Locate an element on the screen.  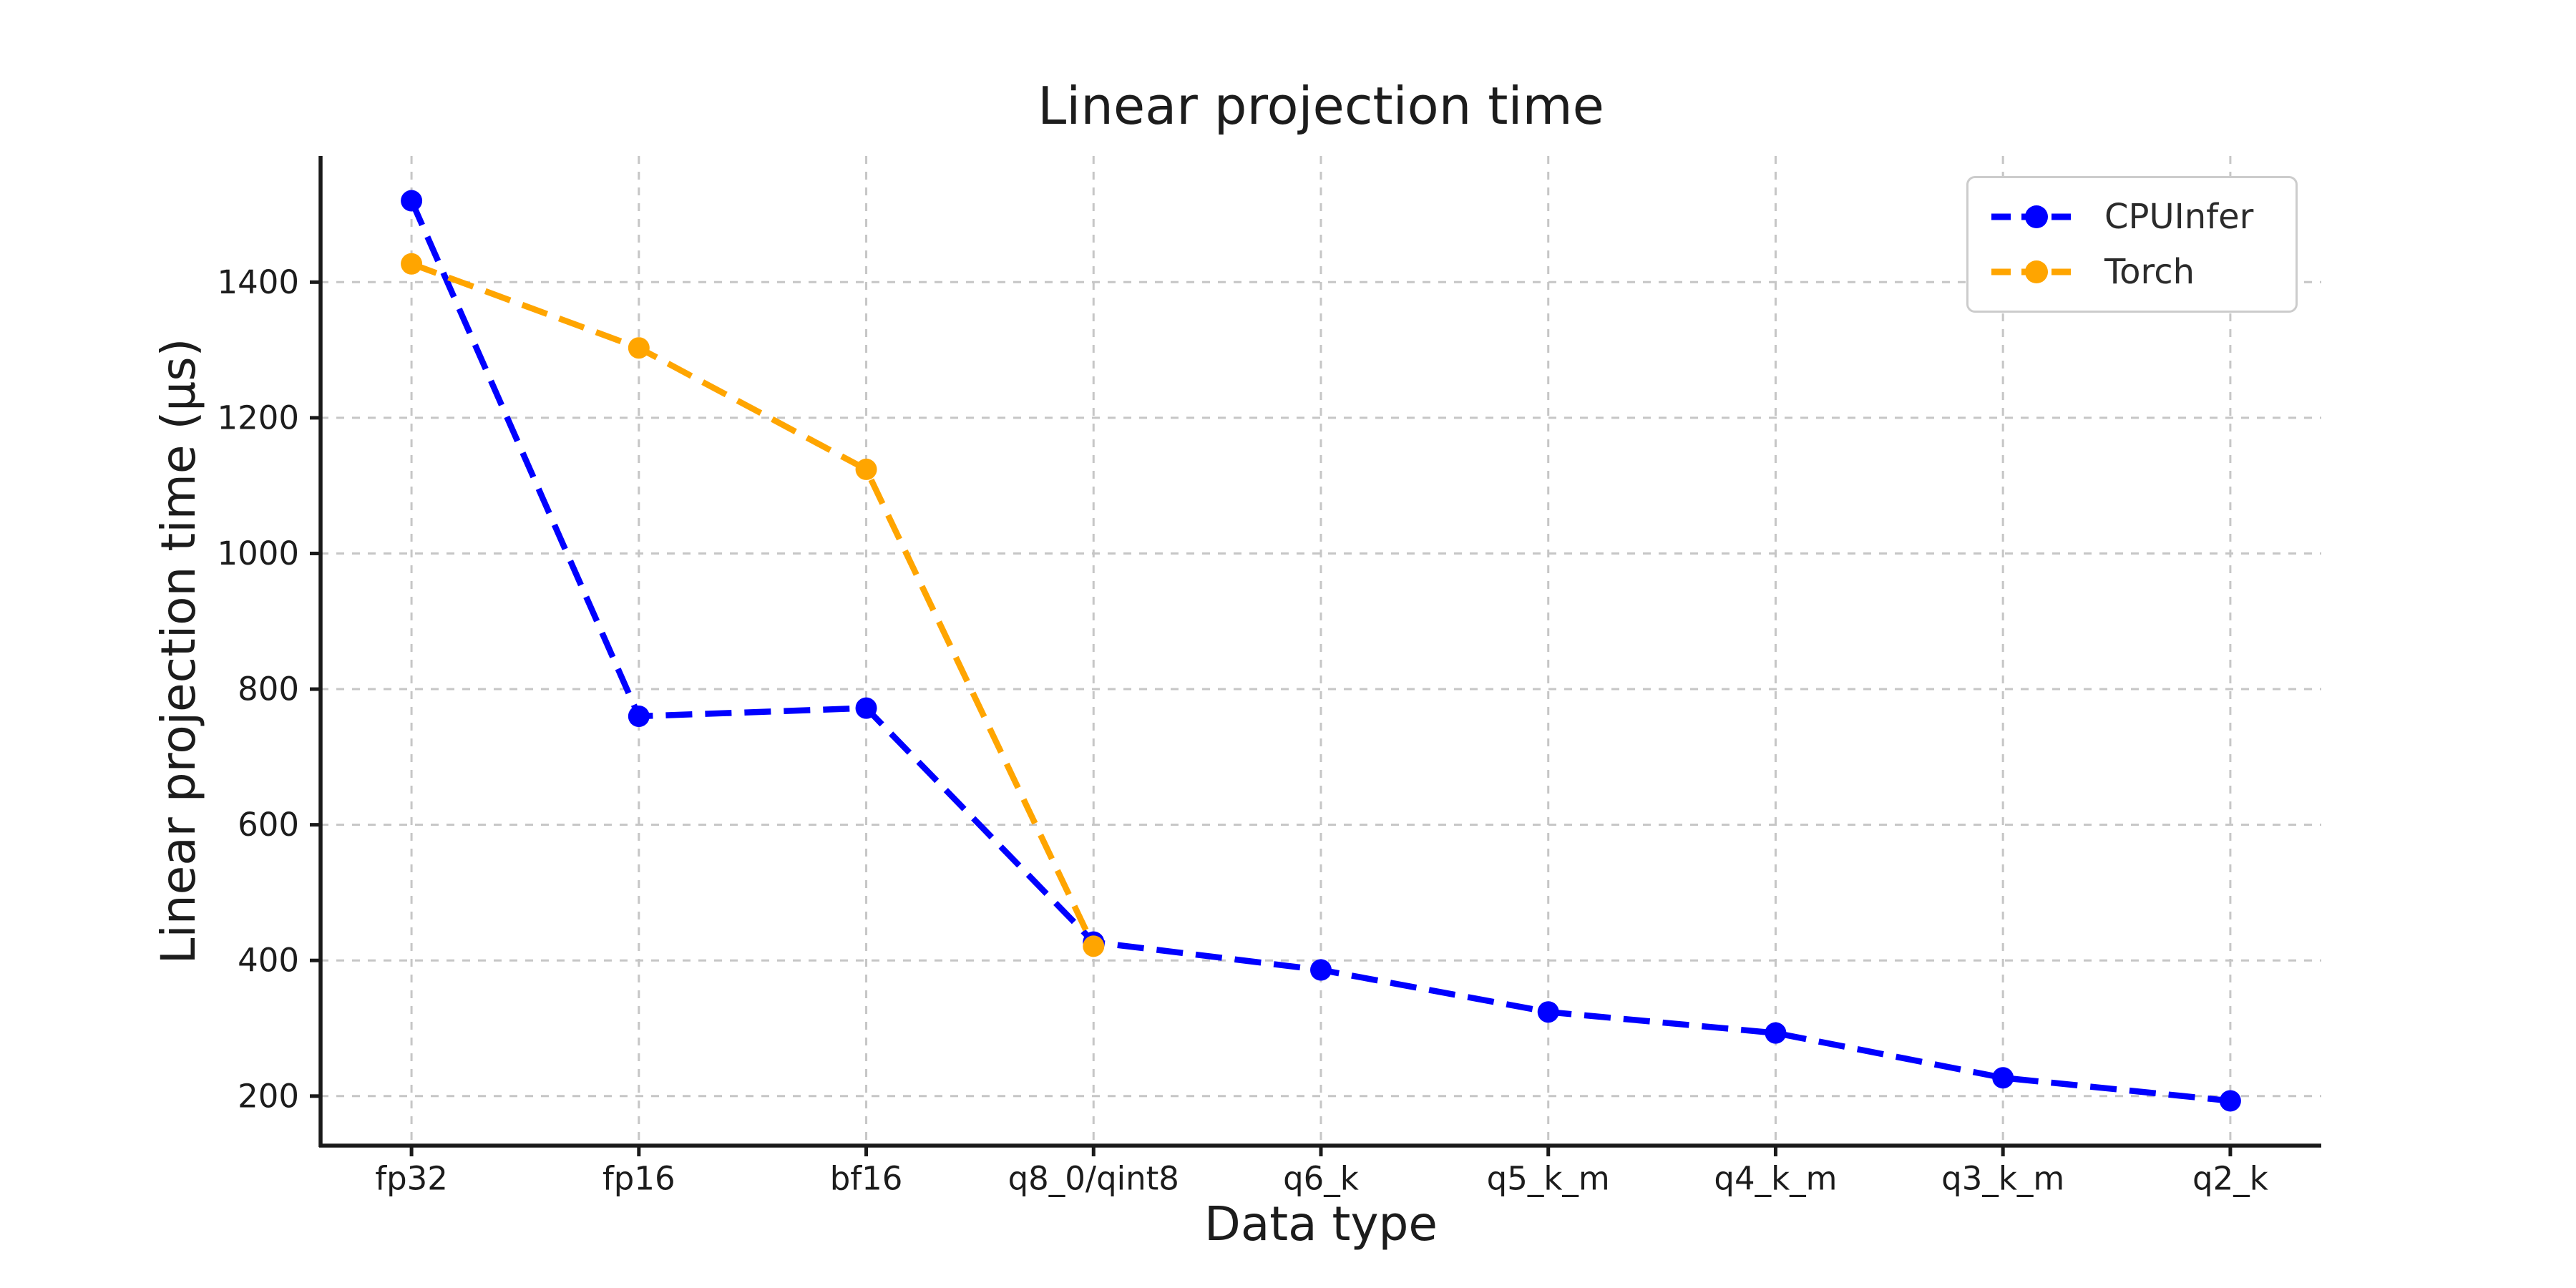
x-tick-label: fp32 is located at coordinates (411, 1179).